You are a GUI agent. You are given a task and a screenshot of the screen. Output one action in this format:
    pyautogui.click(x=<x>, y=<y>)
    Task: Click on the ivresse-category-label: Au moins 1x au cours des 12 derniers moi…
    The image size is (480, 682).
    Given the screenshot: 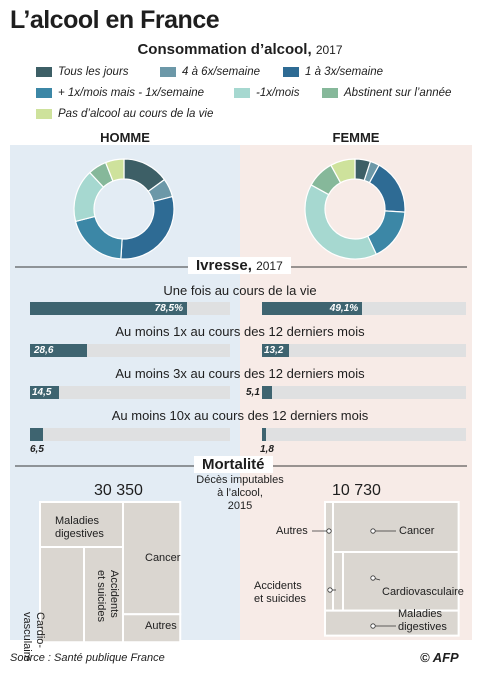 What is the action you would take?
    pyautogui.click(x=240, y=331)
    